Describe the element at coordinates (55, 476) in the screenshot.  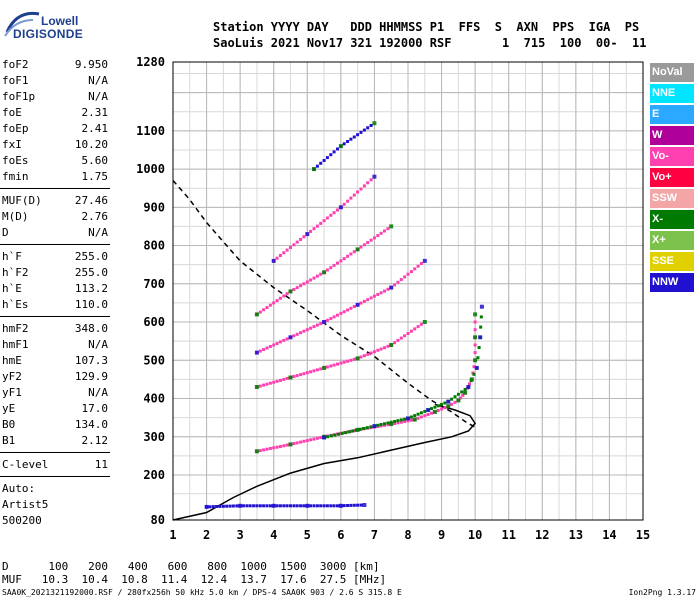
I see `param-separator` at that location.